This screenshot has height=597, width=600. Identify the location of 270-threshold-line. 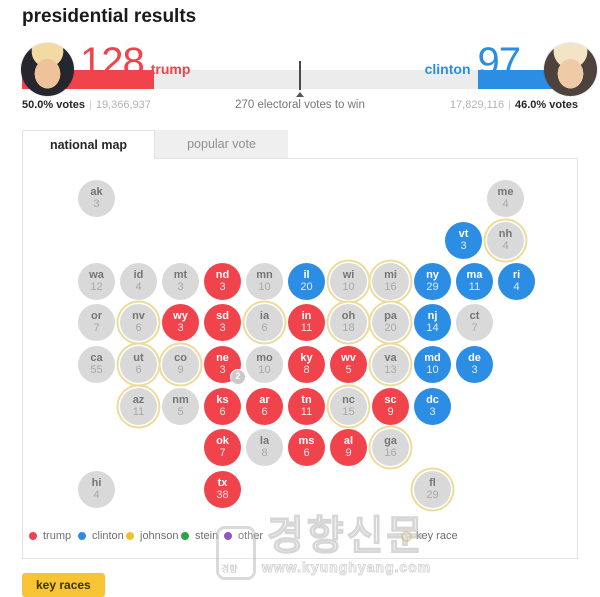
(300, 75).